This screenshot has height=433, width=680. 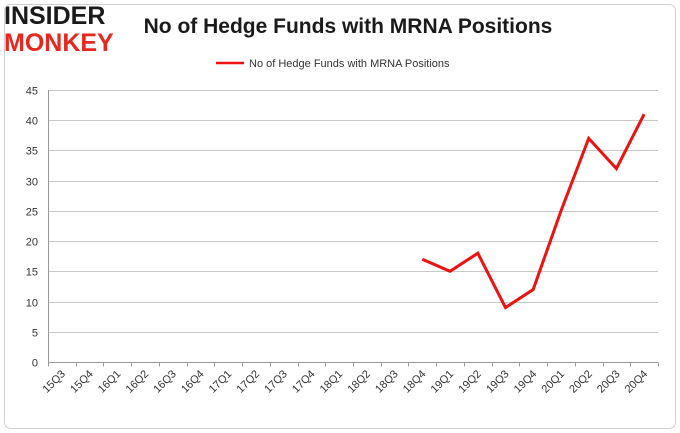 I want to click on legend: No of Hedge Funds with MRNA Positions, so click(x=333, y=64).